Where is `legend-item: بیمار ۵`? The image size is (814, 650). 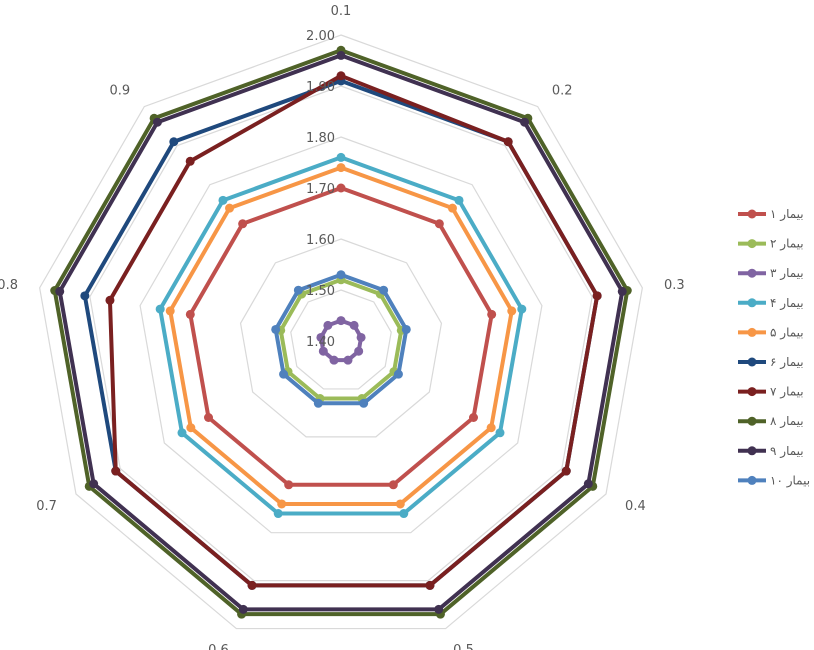
legend-item: بیمار ۵ is located at coordinates (771, 332).